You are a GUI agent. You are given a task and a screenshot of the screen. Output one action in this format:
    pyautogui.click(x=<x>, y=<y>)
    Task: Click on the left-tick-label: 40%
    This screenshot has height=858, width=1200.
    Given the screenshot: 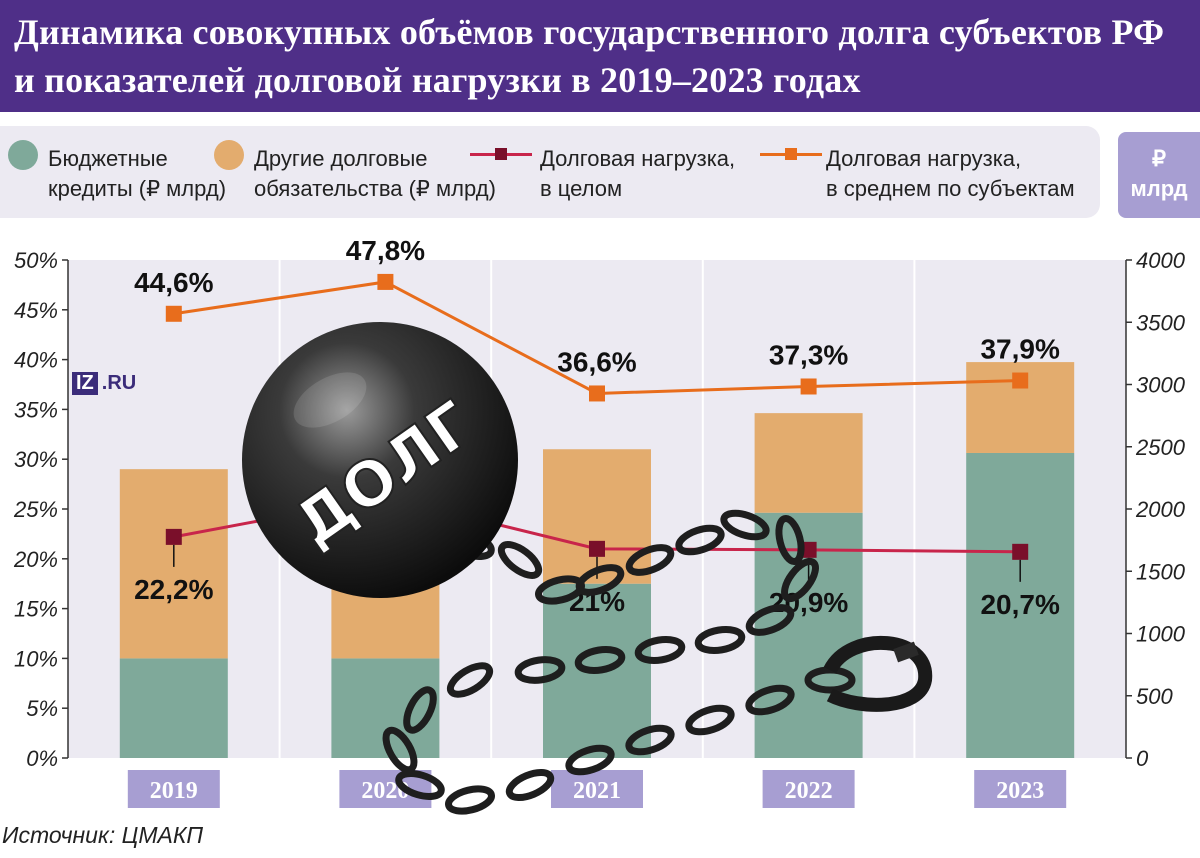 What is the action you would take?
    pyautogui.click(x=36, y=360)
    